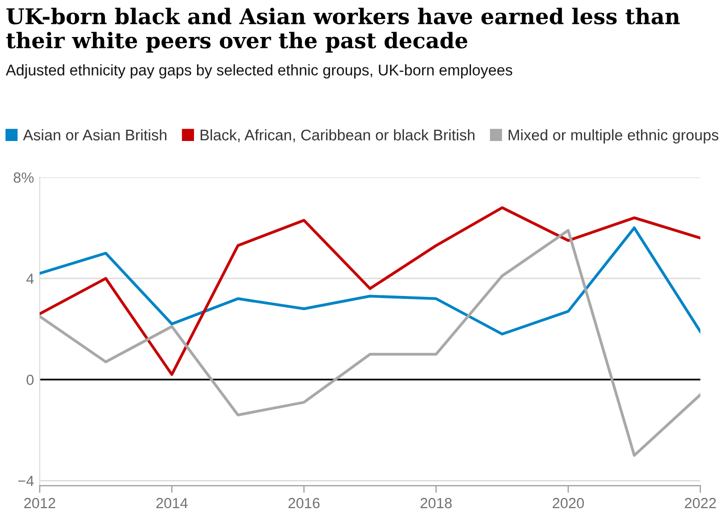  I want to click on x-tick-label: 2018, so click(436, 503).